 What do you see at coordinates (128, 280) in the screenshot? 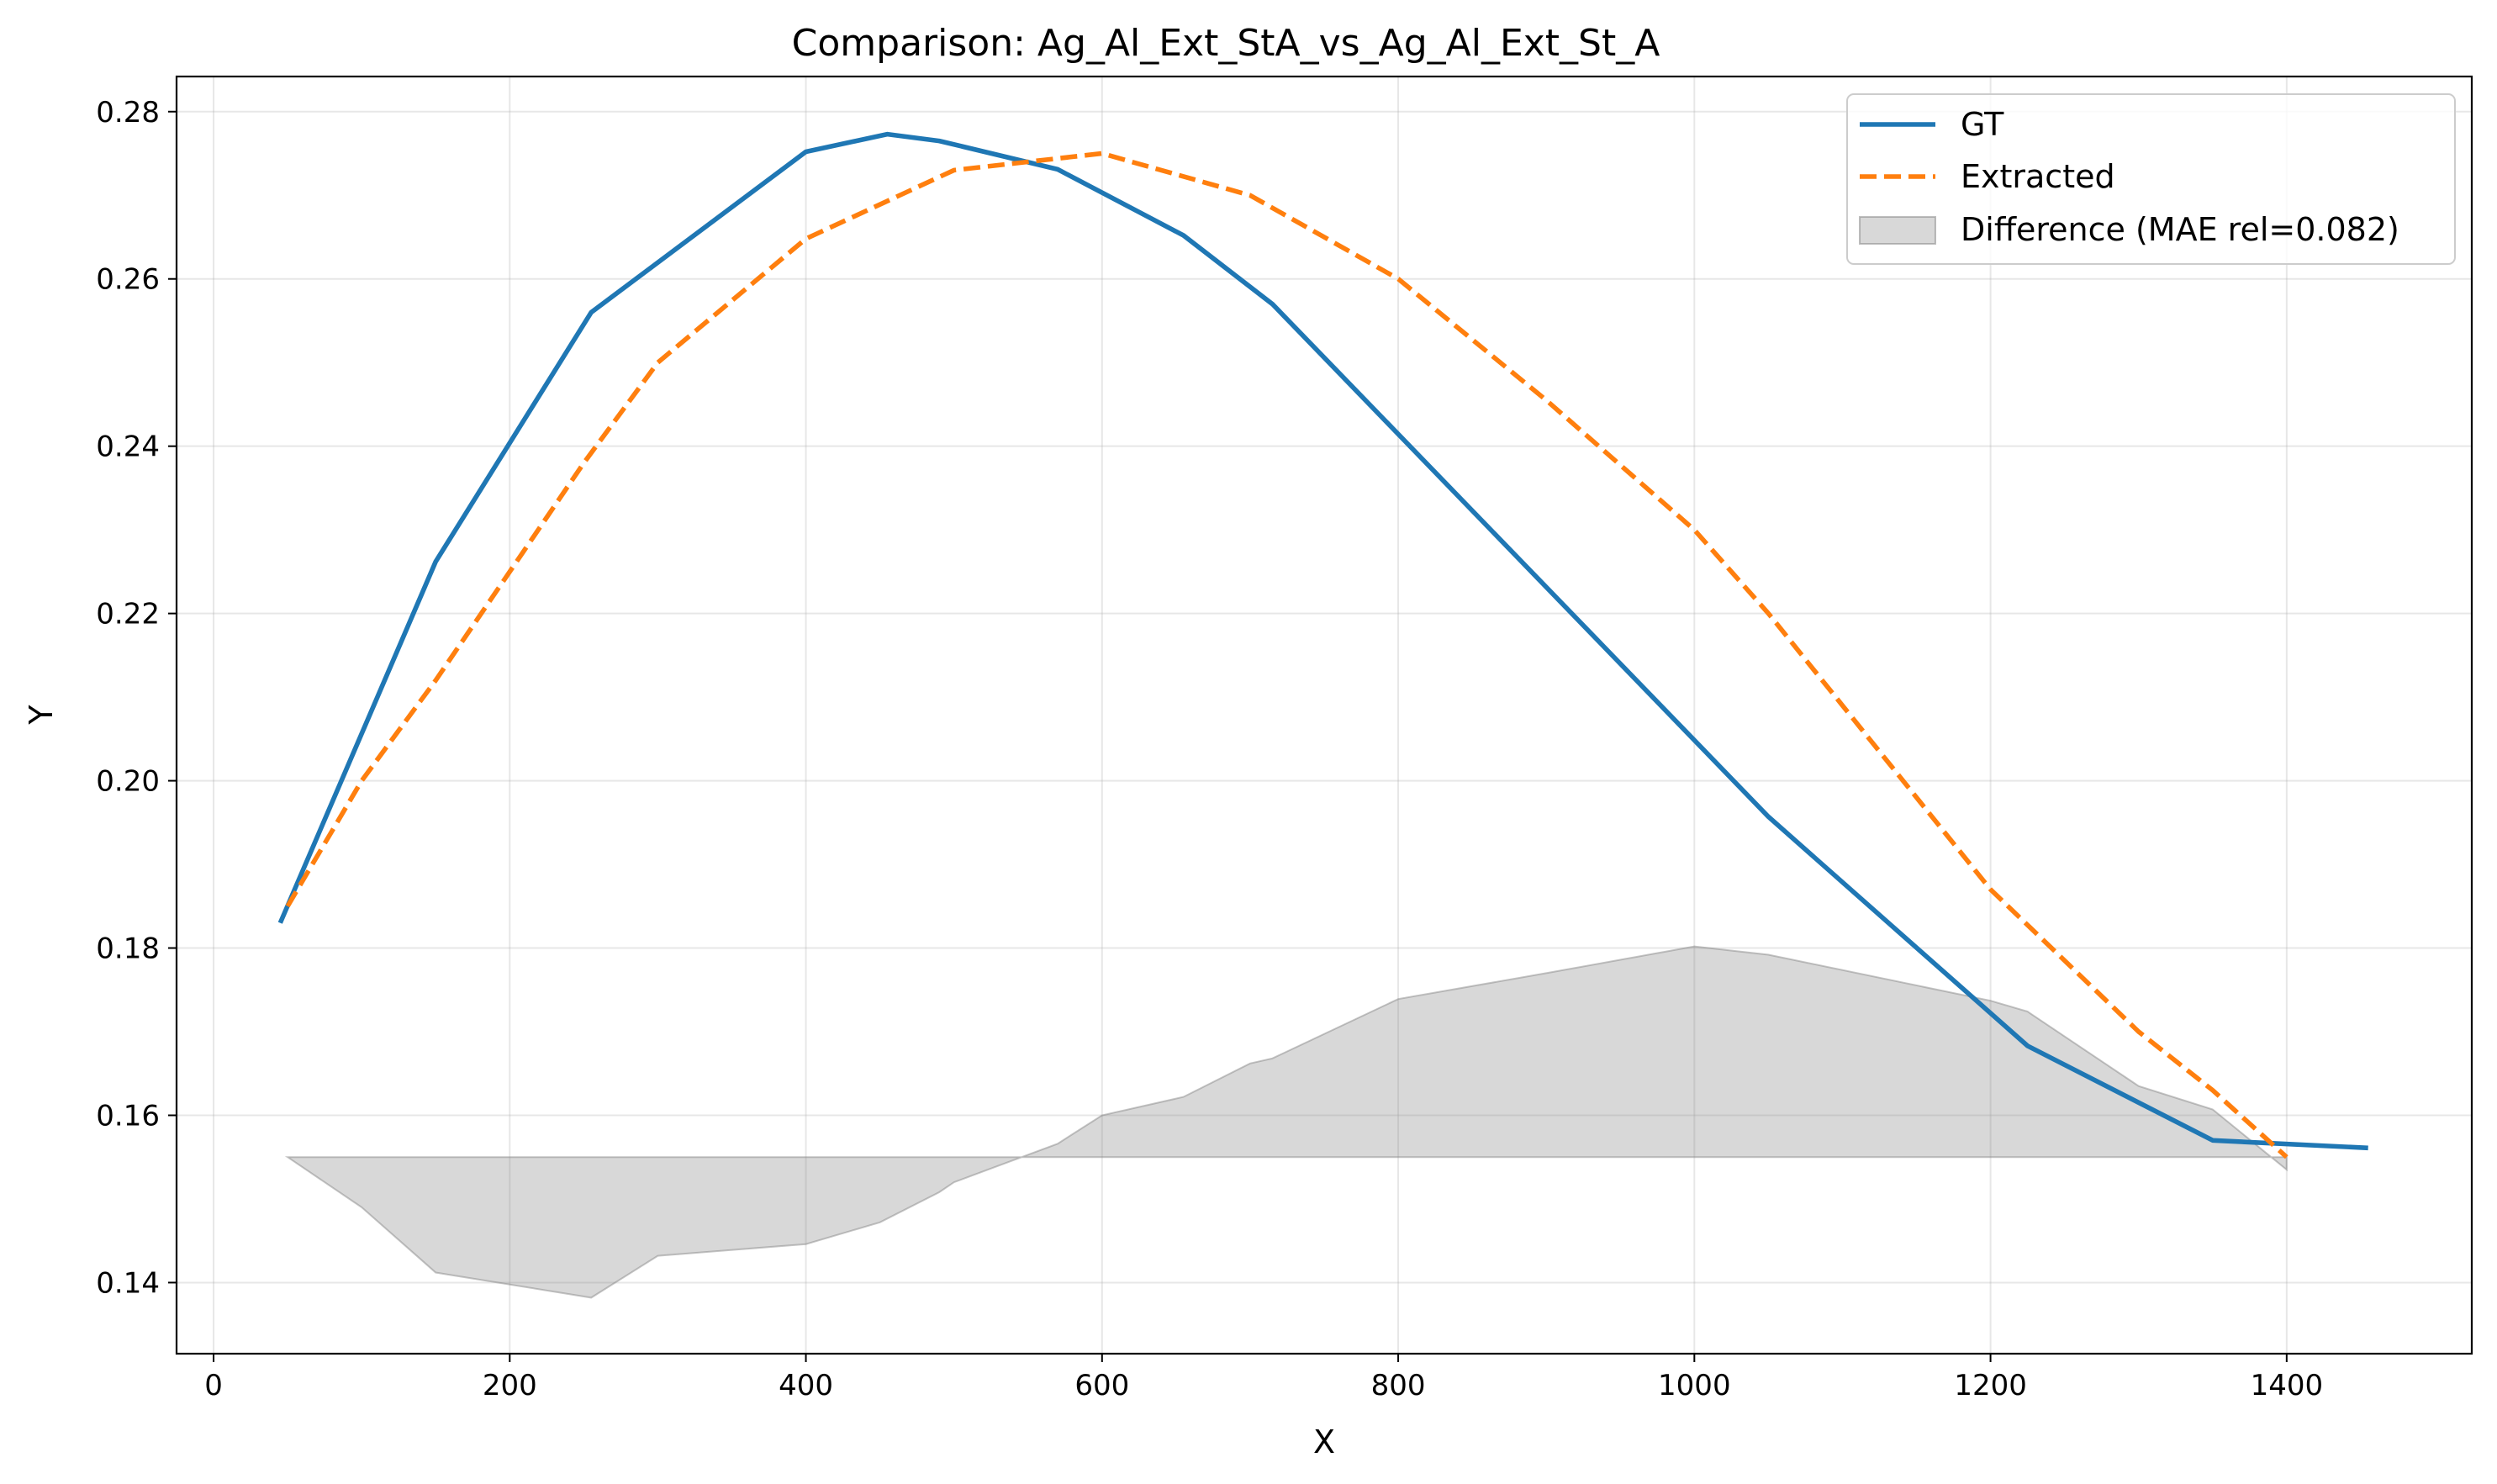
I see `y-tick-label: 0.26` at bounding box center [128, 280].